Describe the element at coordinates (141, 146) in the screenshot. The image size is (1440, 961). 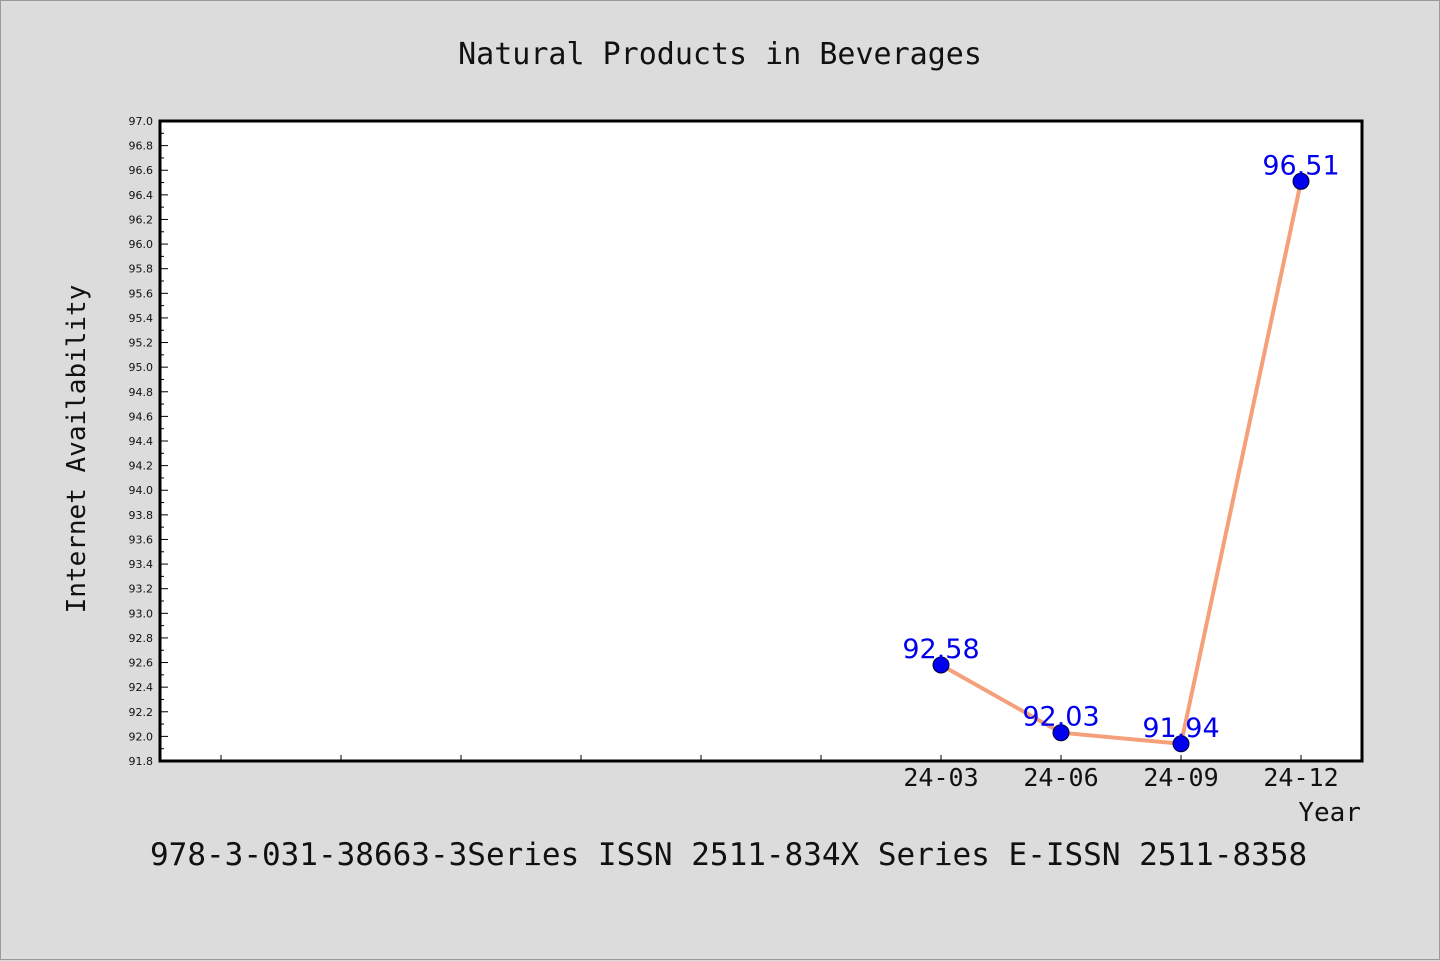
I see `y-tick-label: 96.8` at that location.